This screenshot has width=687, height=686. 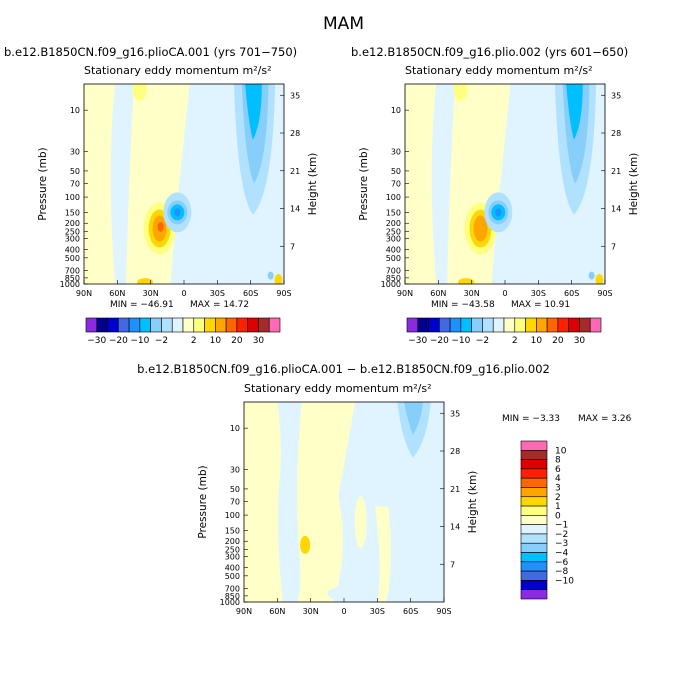 I want to click on y-tick-label: 400, so click(x=72, y=249).